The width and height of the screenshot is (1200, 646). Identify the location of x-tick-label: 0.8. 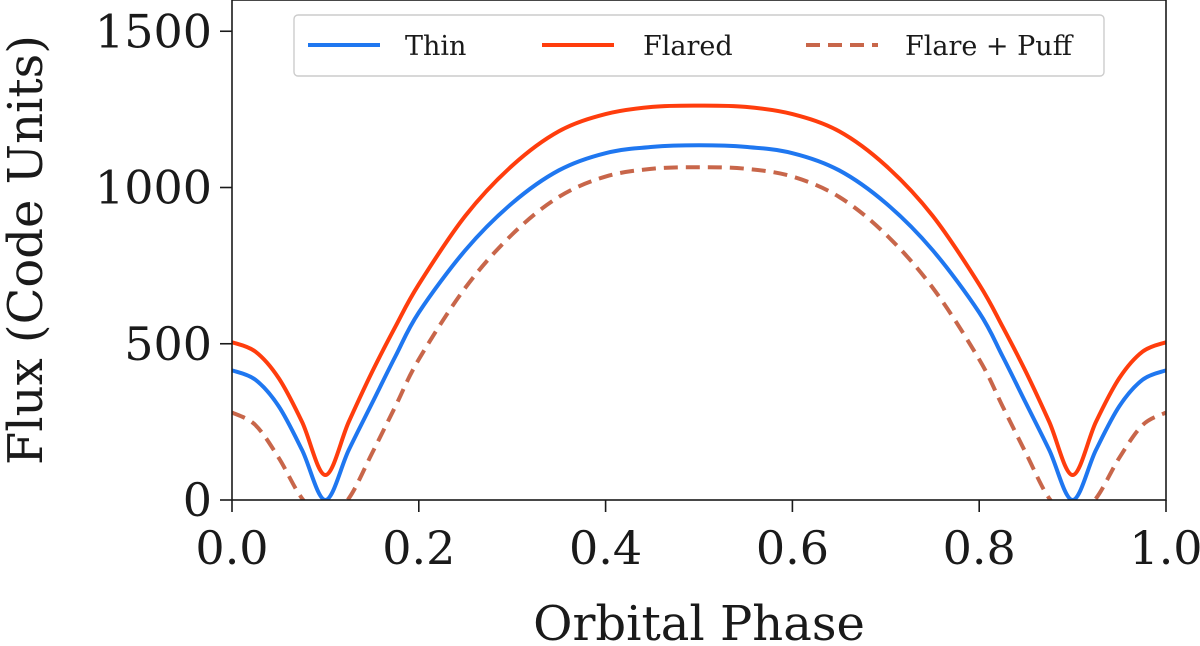
(979, 548).